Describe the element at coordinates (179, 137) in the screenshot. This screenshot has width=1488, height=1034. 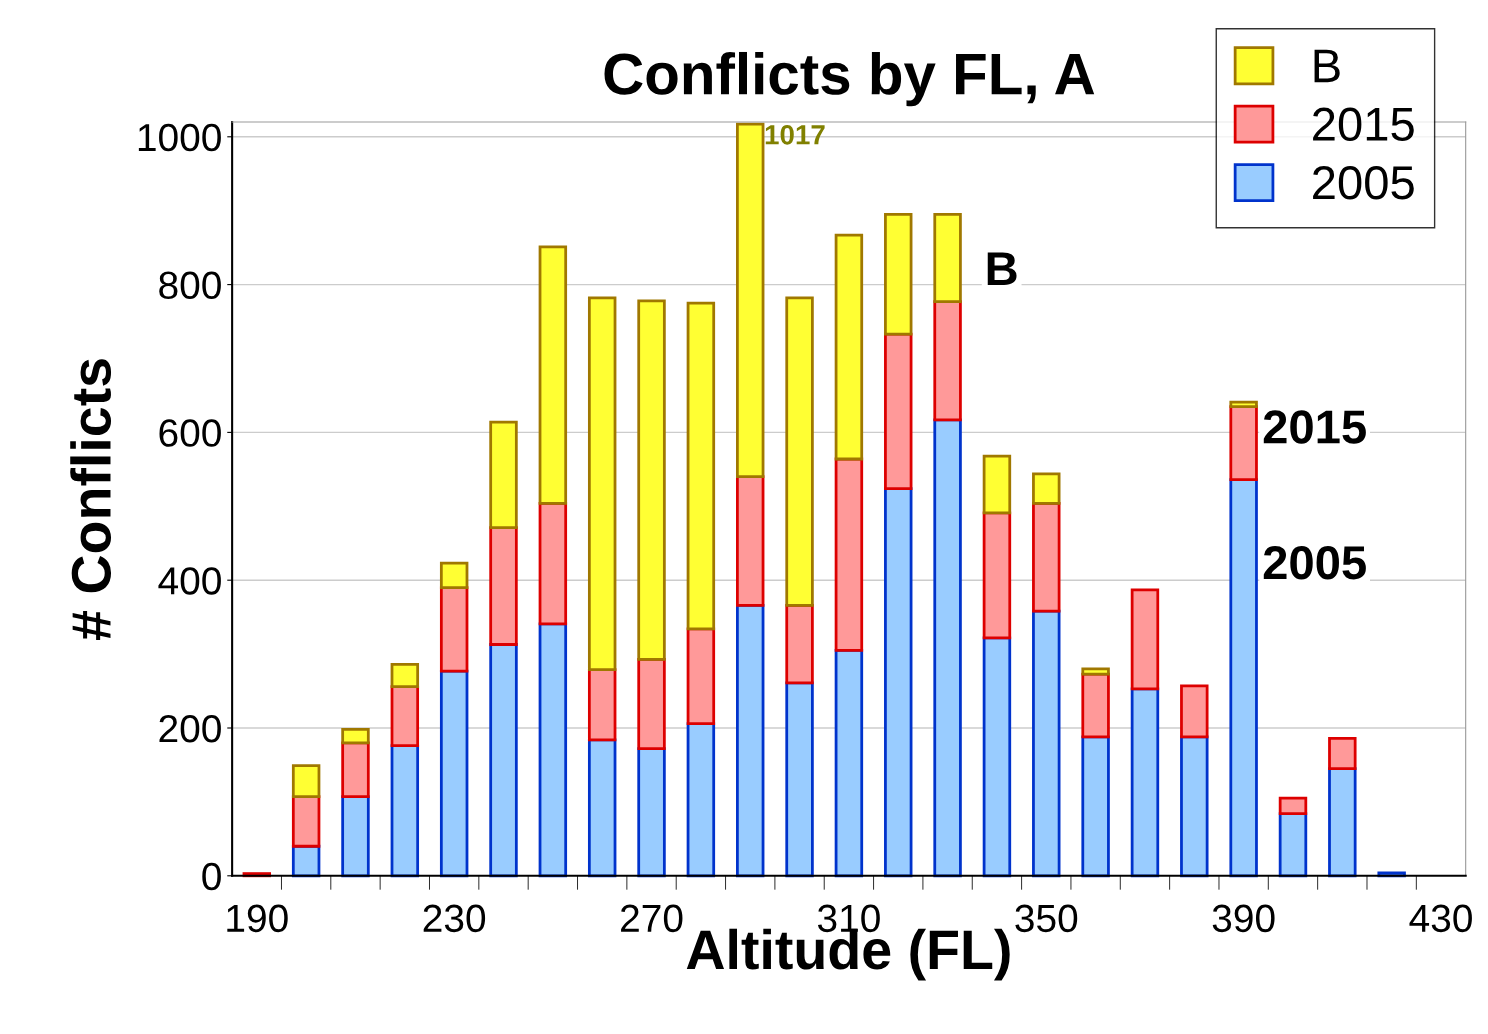
I see `y-tick-label: 1000` at that location.